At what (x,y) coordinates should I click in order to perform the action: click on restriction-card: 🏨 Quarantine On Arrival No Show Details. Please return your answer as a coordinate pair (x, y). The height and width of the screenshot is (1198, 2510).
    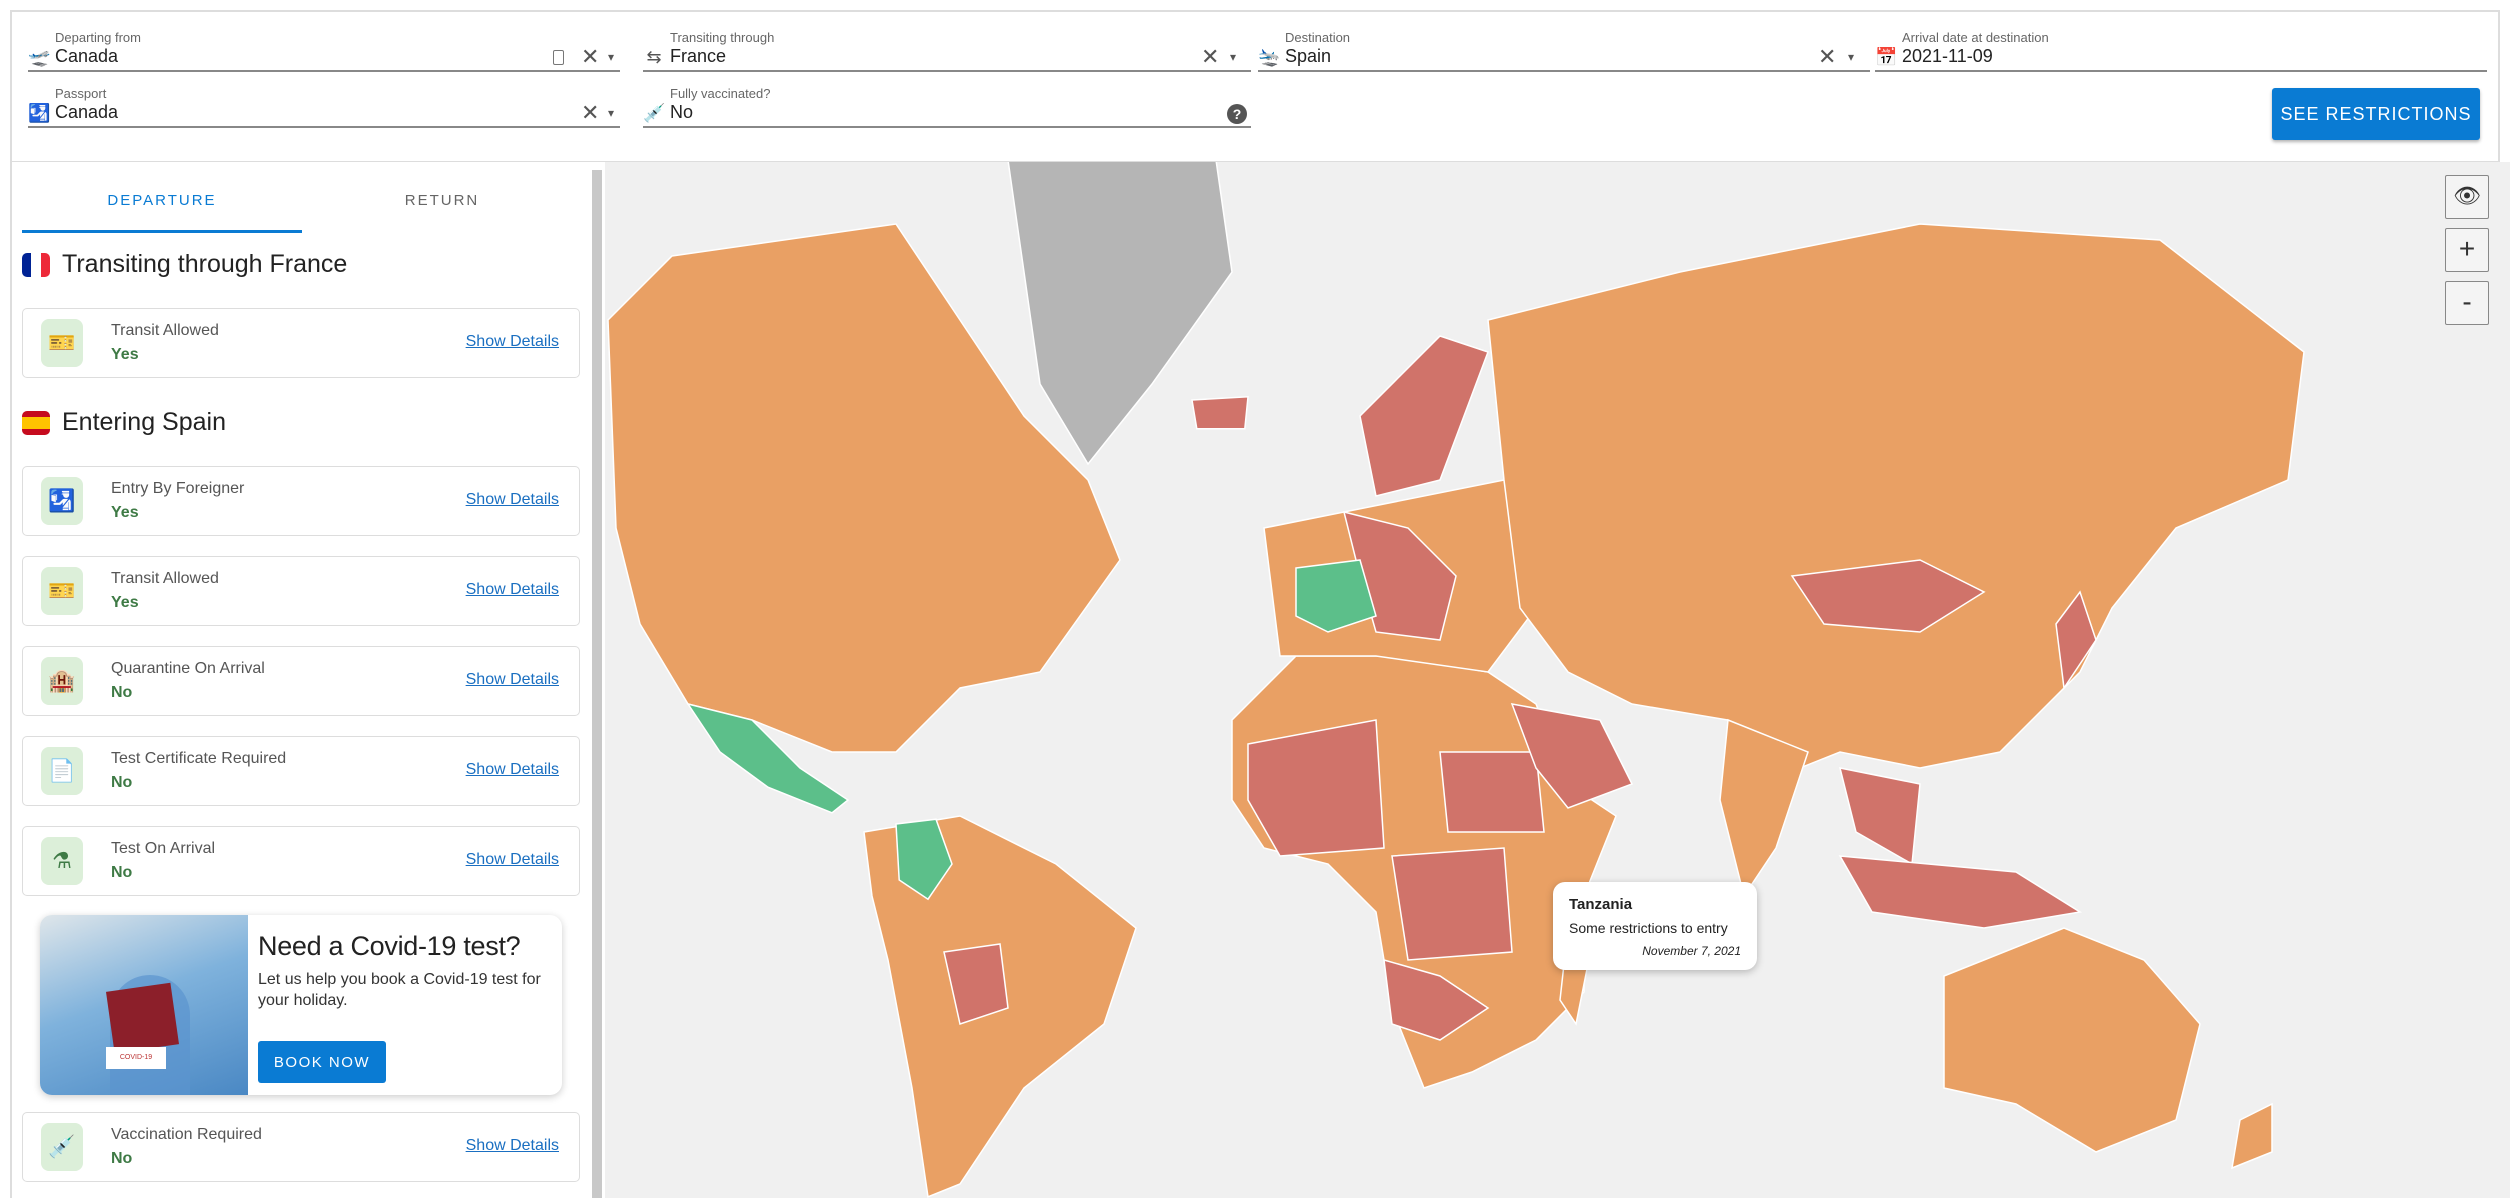
    Looking at the image, I should click on (301, 681).